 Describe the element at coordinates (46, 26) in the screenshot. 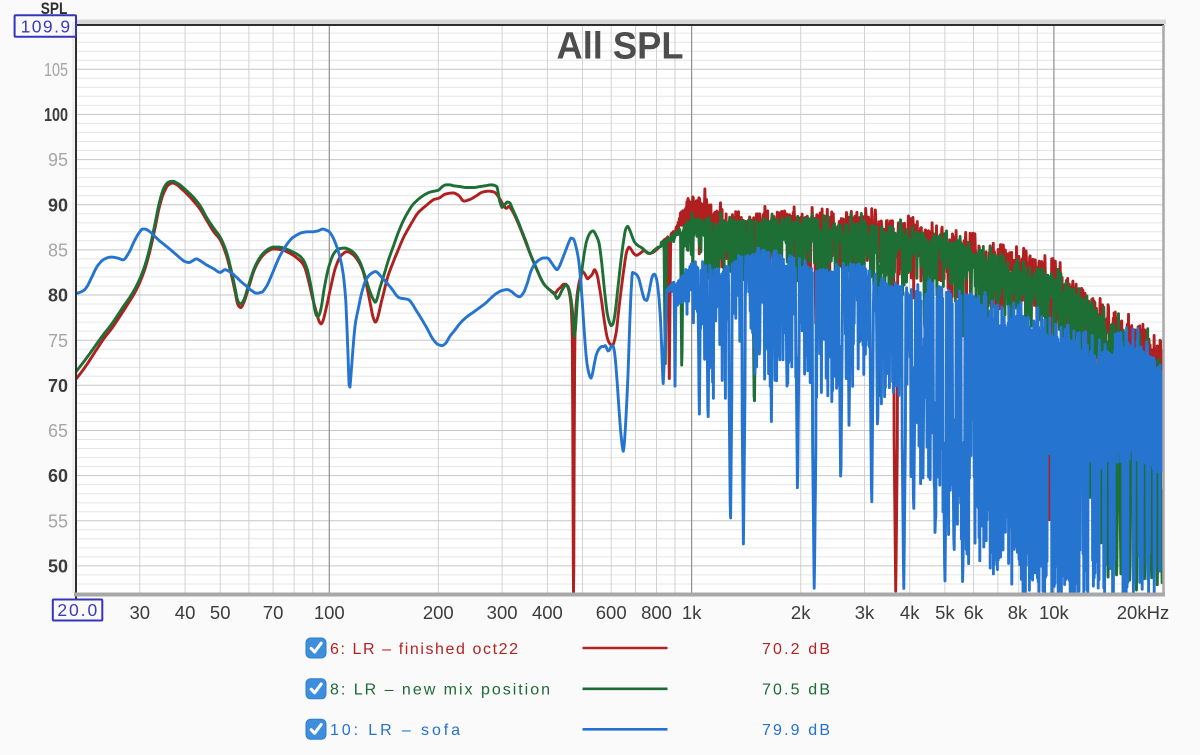

I see `svg-text: 109.9` at that location.